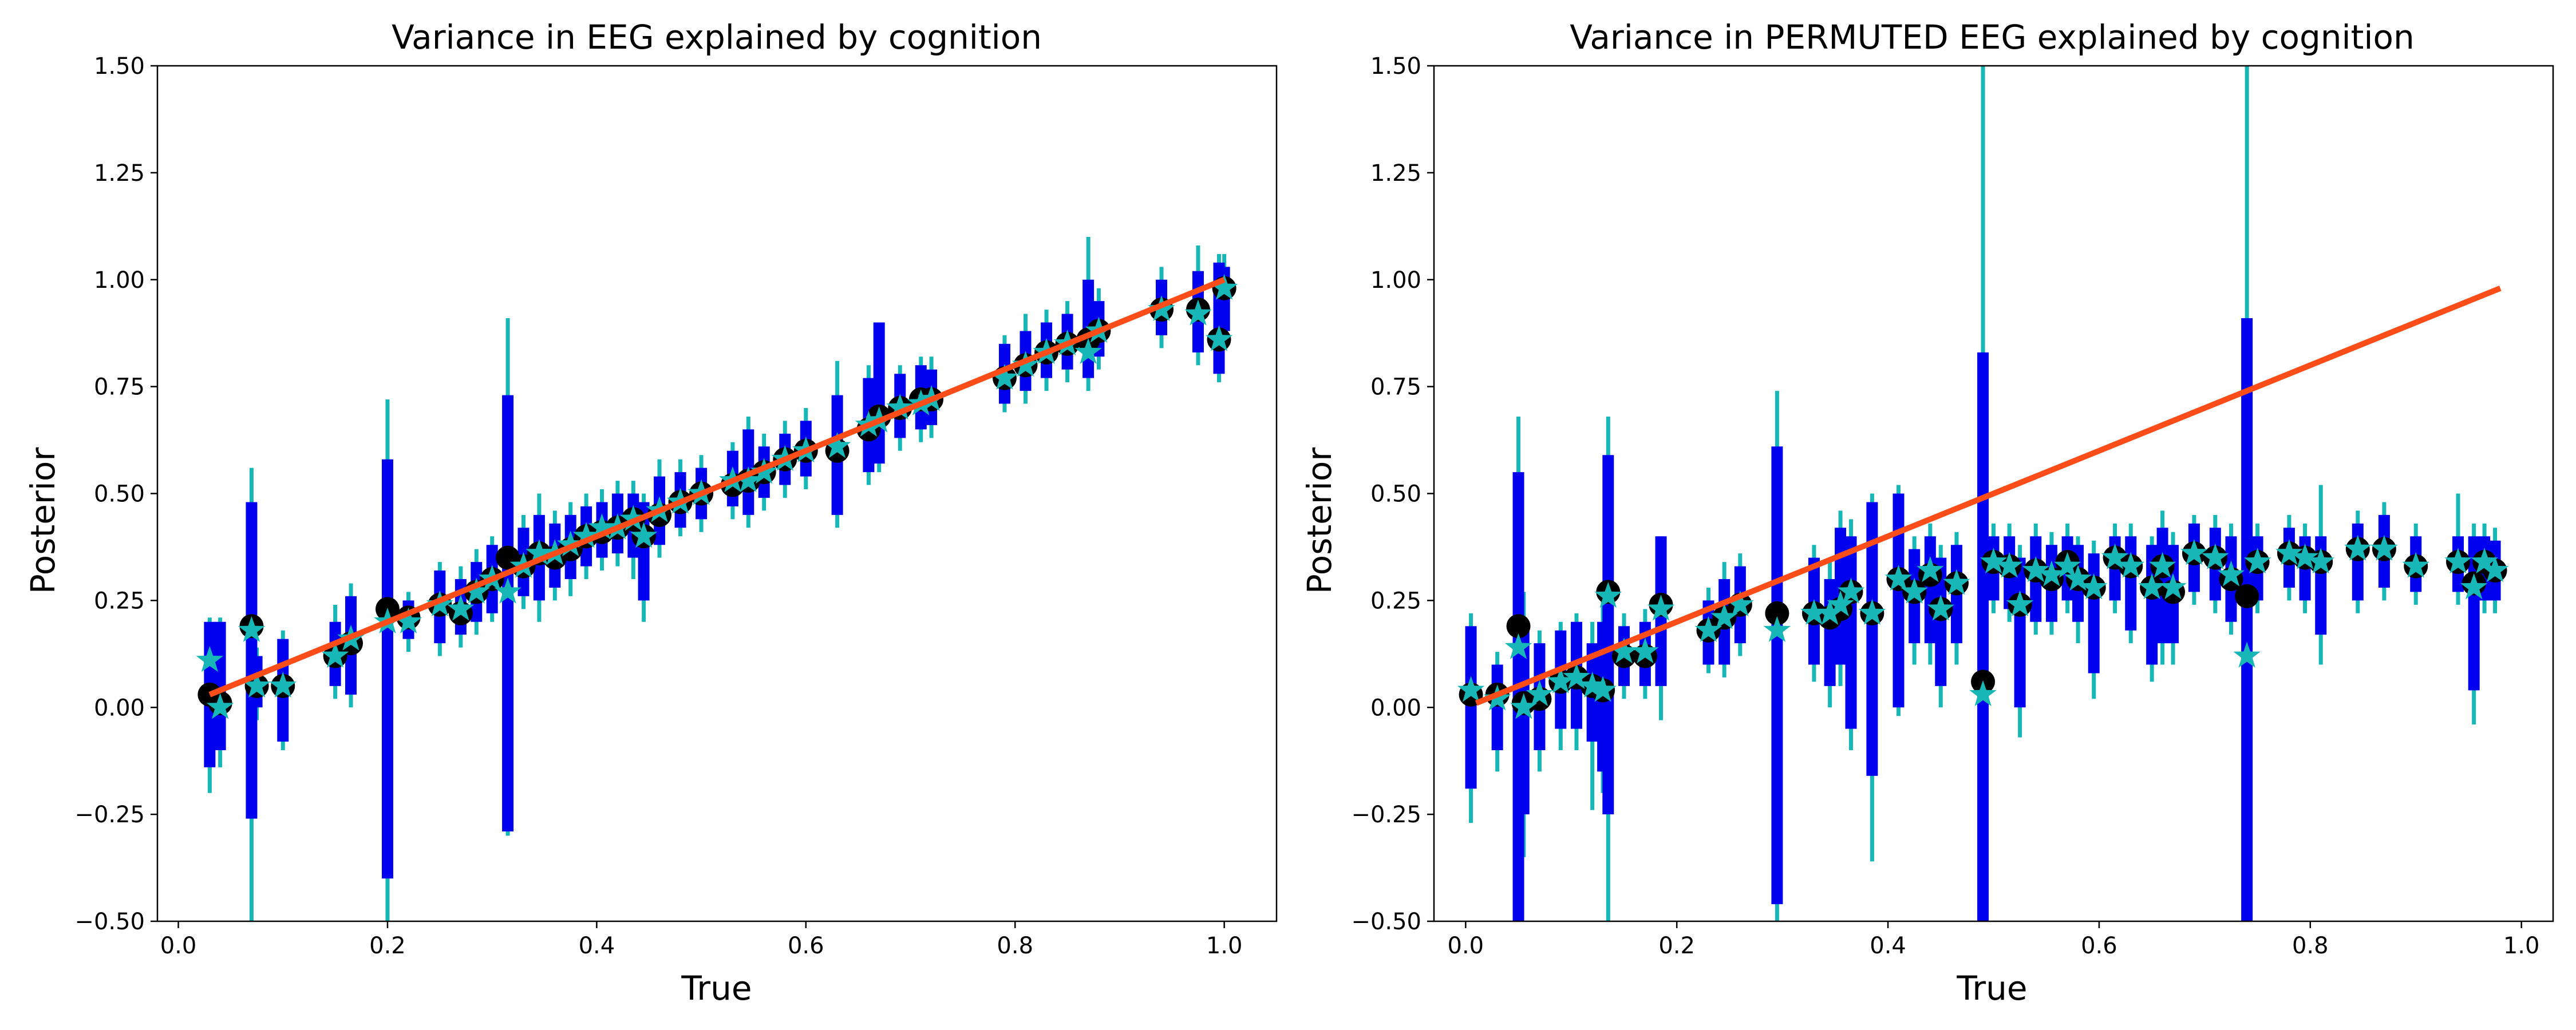 Image resolution: width=2576 pixels, height=1030 pixels. What do you see at coordinates (119, 494) in the screenshot?
I see `left-y-tick-label: 0.50` at bounding box center [119, 494].